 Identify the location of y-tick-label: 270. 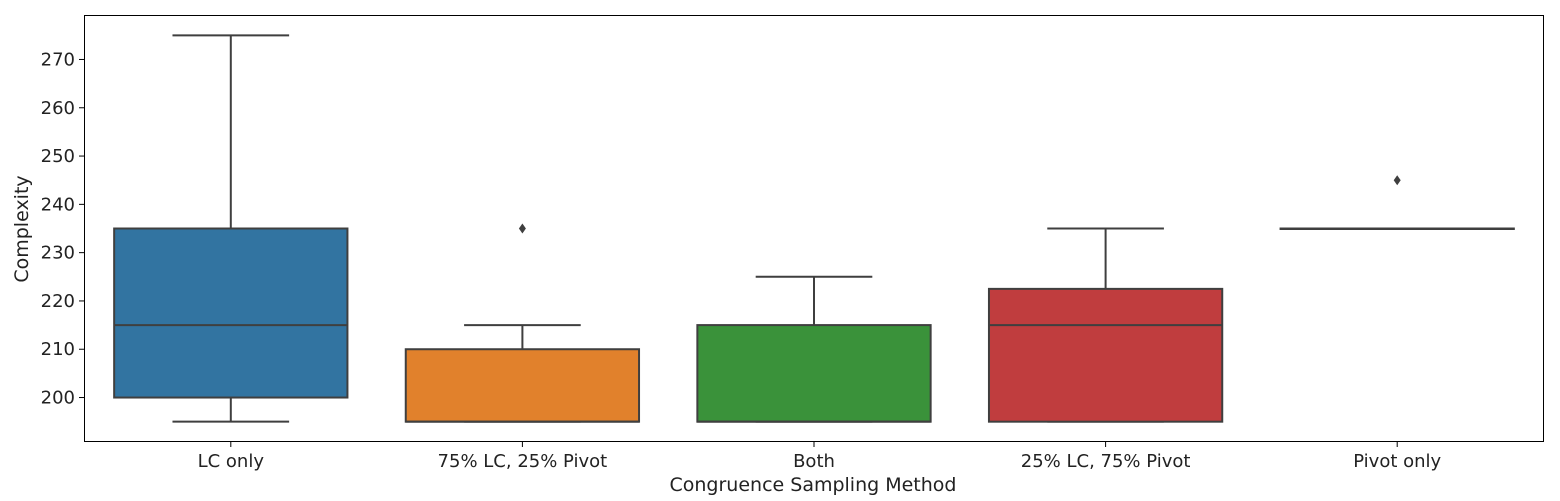
(58, 59).